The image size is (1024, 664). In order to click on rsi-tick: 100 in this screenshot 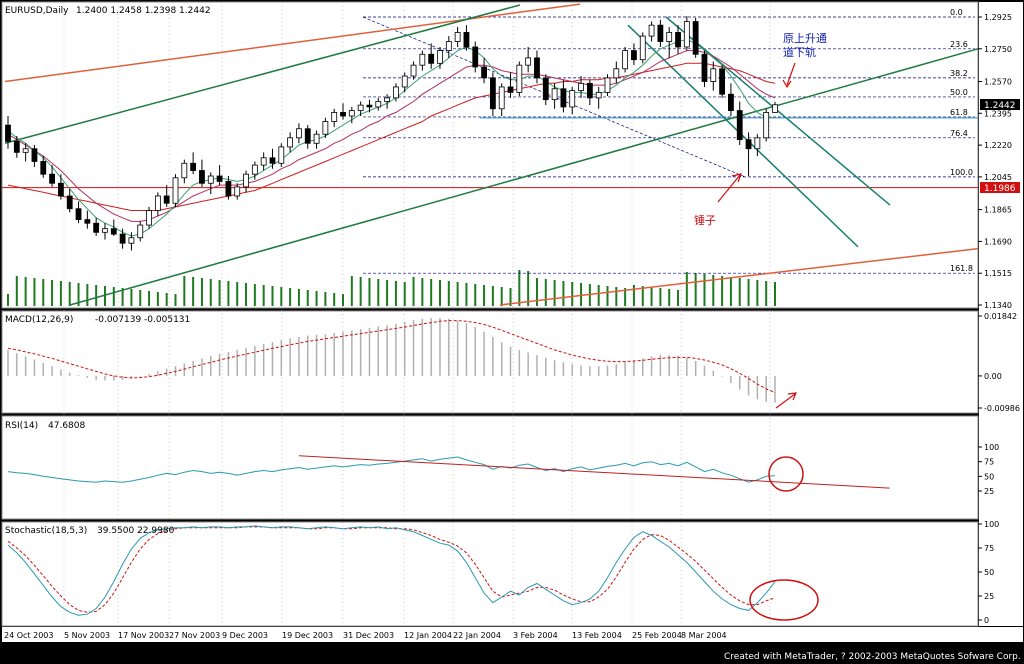, I will do `click(991, 447)`.